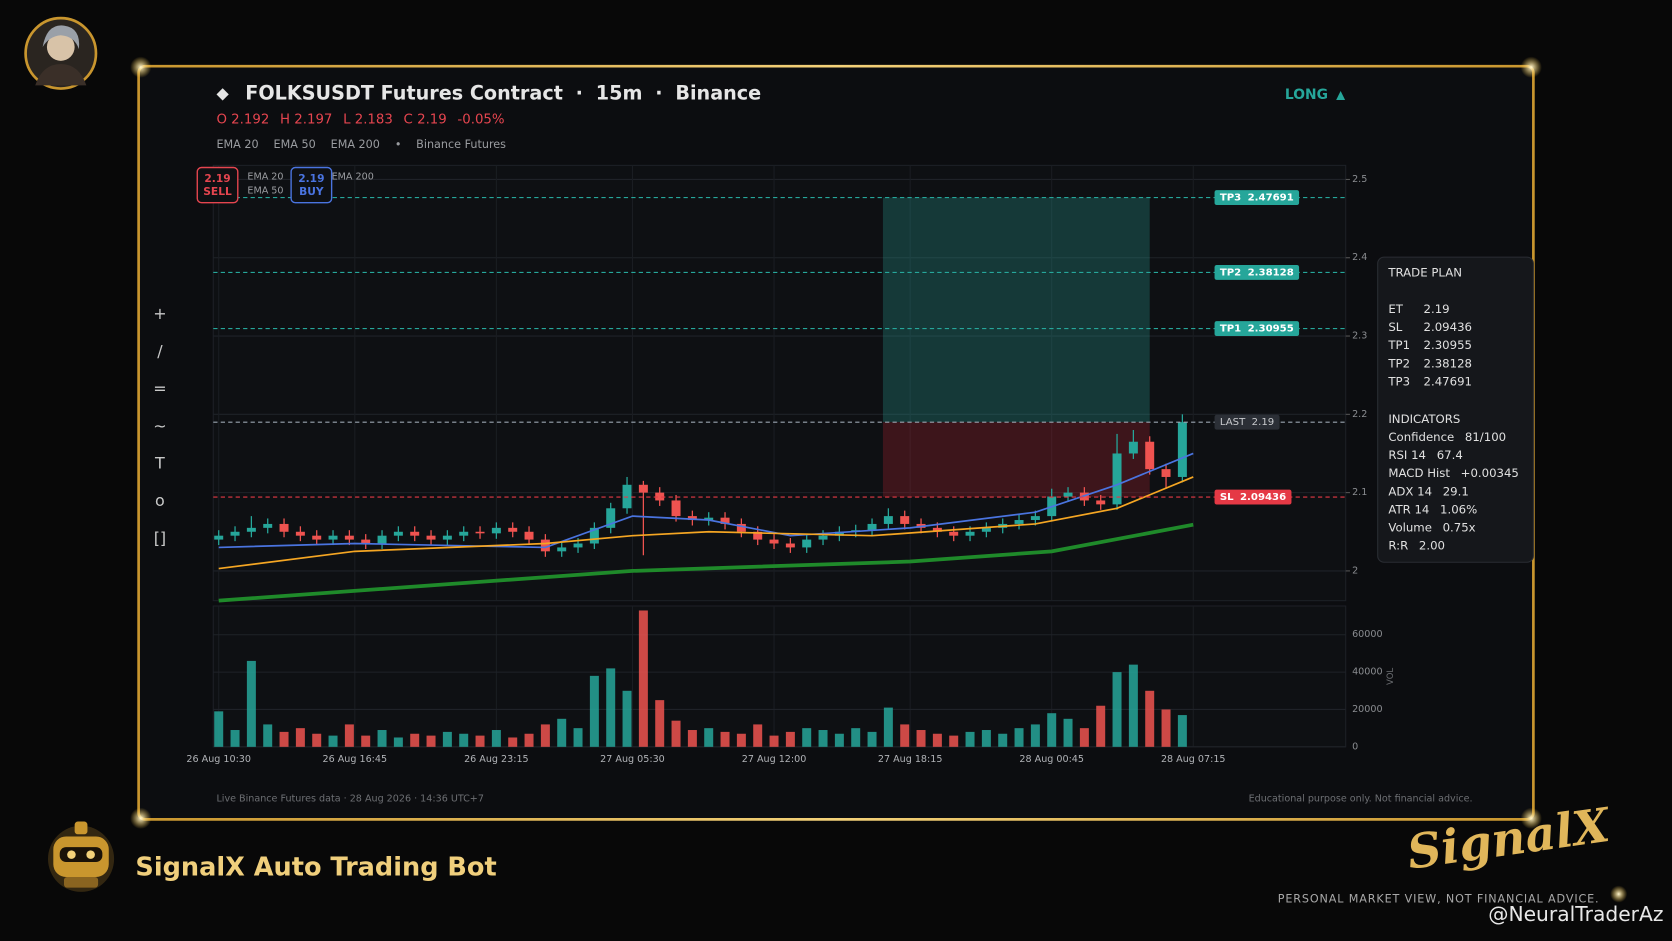 This screenshot has height=941, width=1672. I want to click on tool-button: /, so click(160, 351).